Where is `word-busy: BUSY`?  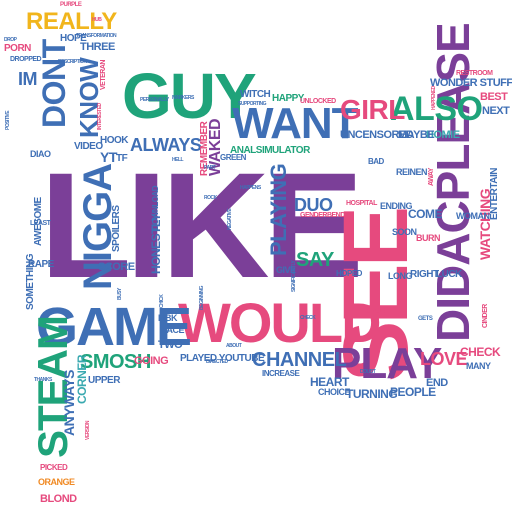
word-busy: BUSY is located at coordinates (120, 294).